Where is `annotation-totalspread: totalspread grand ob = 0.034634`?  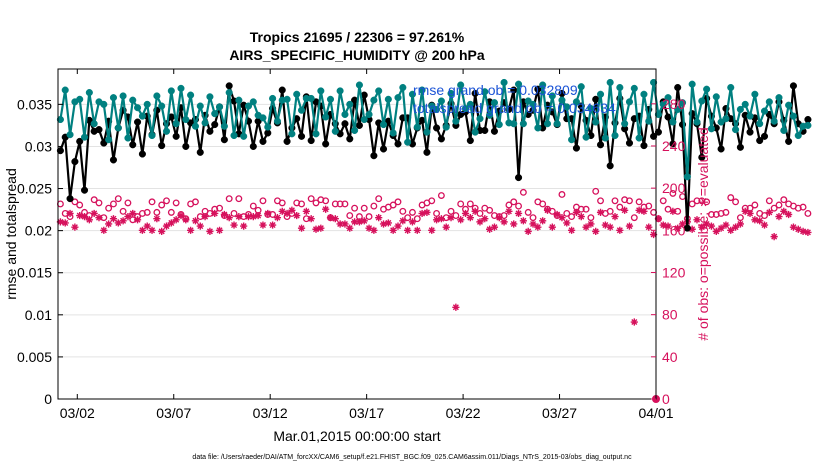
annotation-totalspread: totalspread grand ob = 0.034634 is located at coordinates (514, 108).